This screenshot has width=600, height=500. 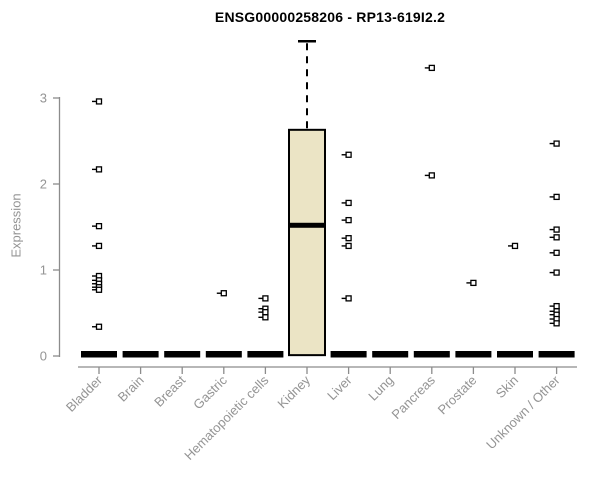 I want to click on x-category-label: Kidney, so click(x=293, y=391).